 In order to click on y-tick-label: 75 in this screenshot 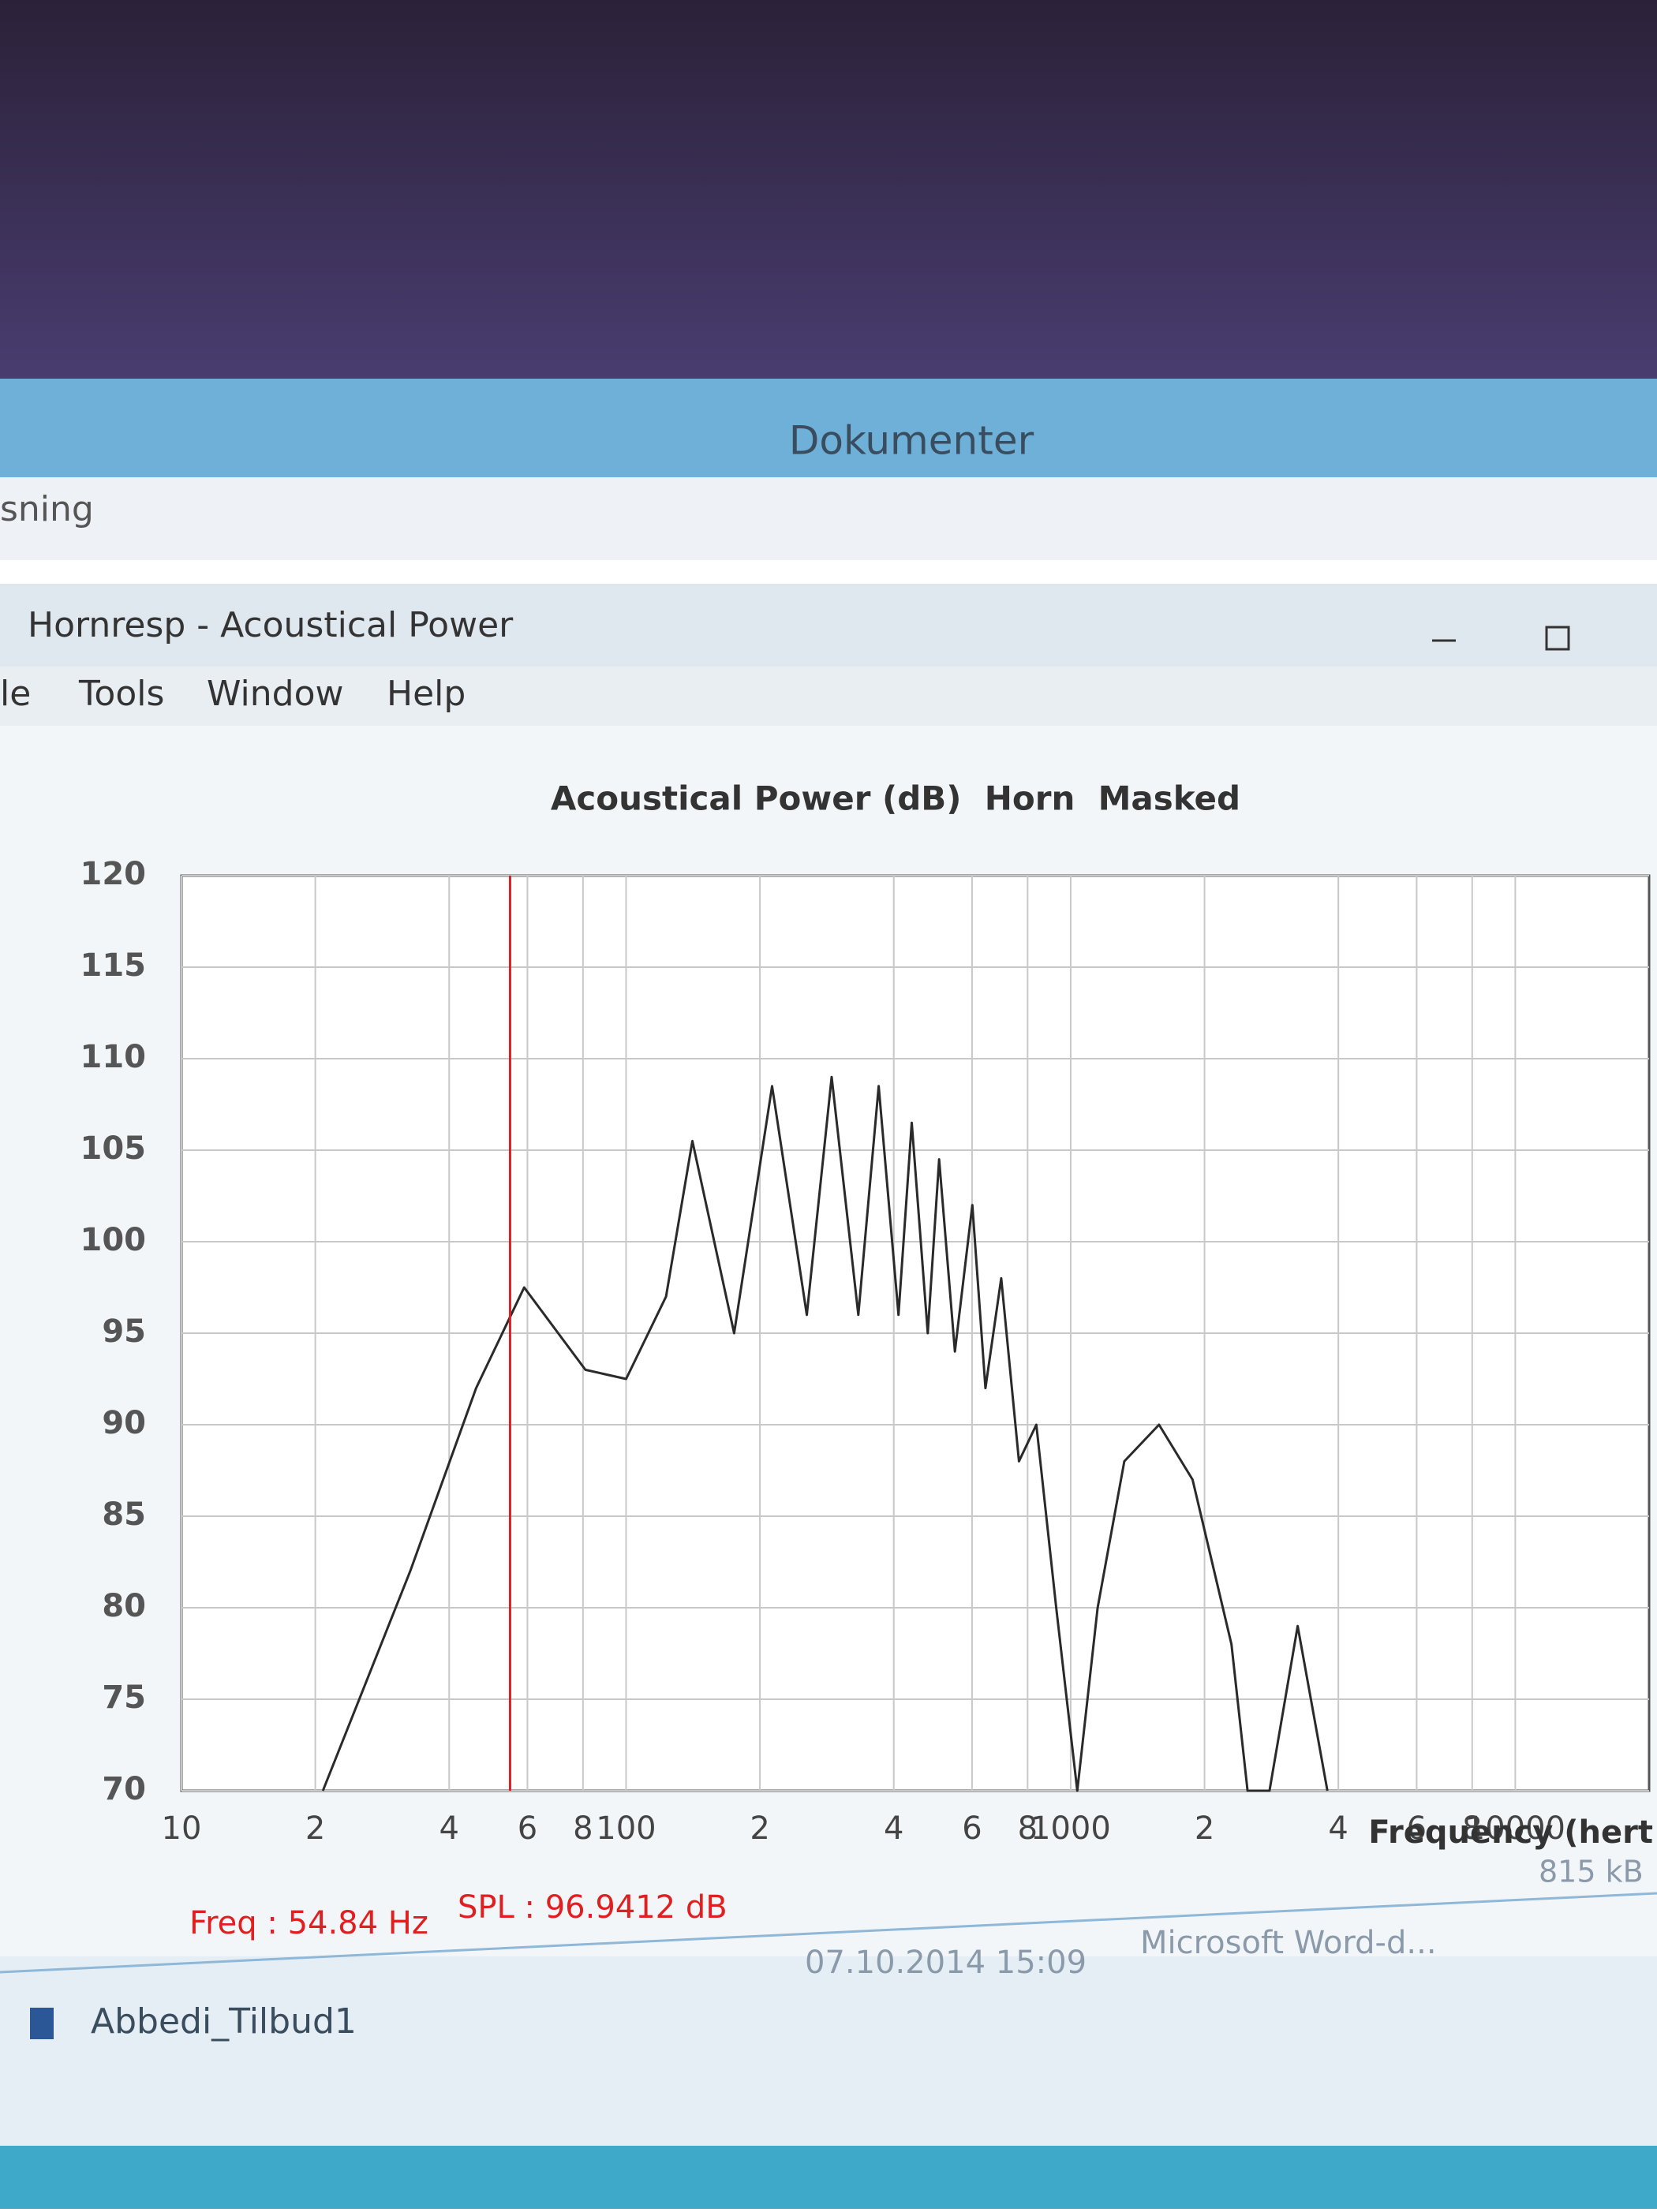, I will do `click(124, 1698)`.